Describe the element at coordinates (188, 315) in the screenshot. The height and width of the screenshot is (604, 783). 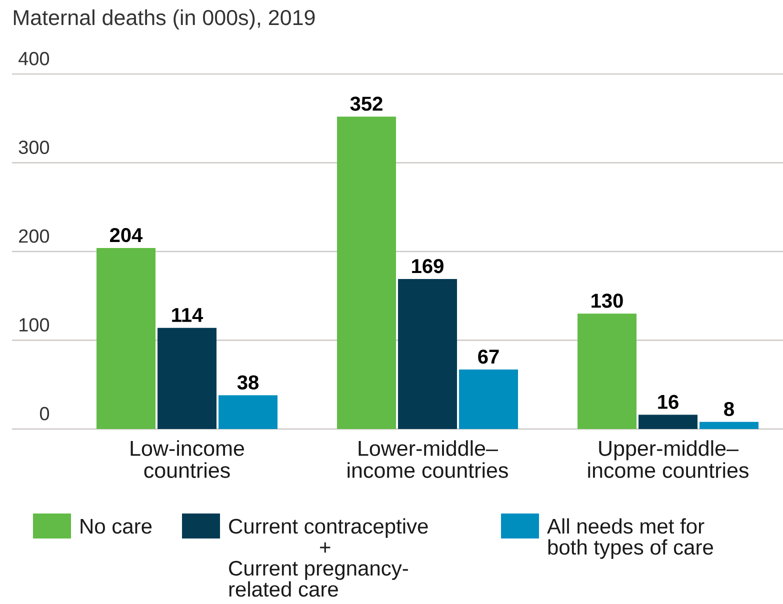
I see `data-label: 114` at that location.